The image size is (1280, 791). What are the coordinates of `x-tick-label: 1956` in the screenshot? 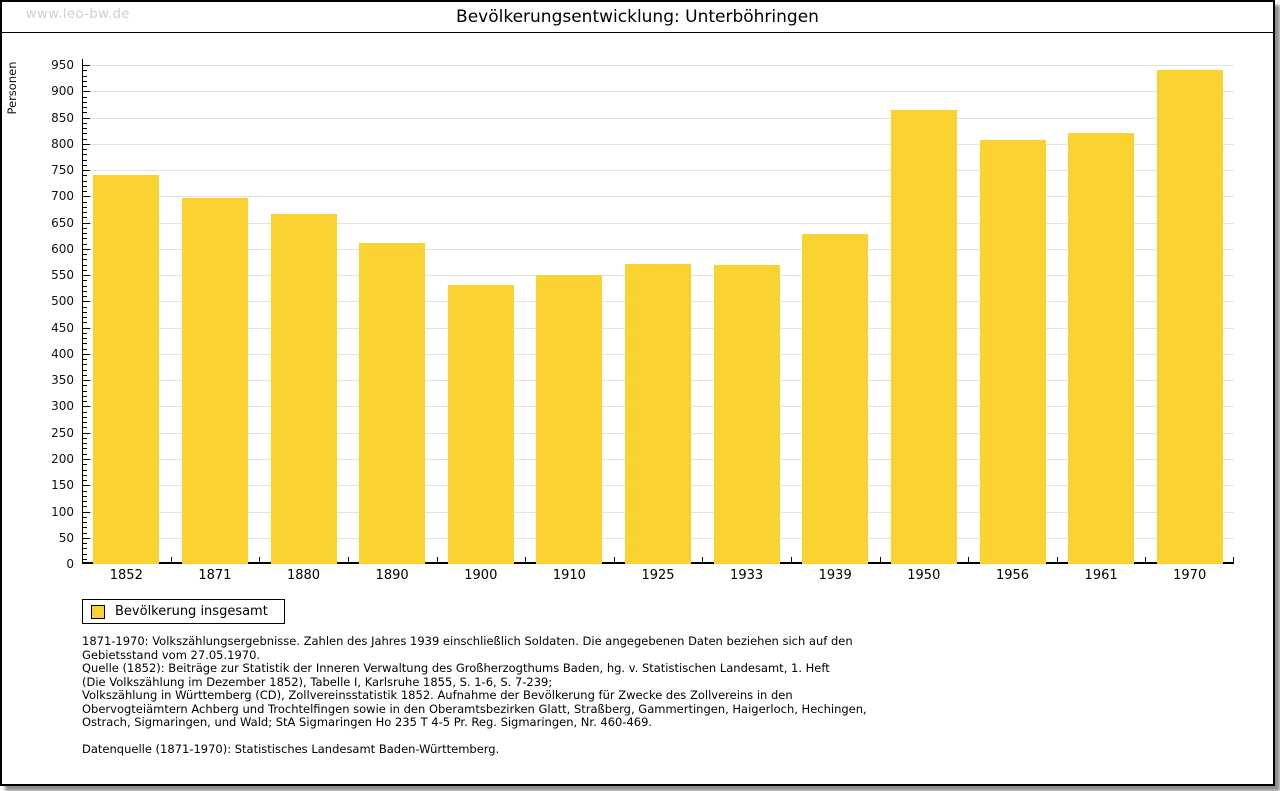 It's located at (1012, 575).